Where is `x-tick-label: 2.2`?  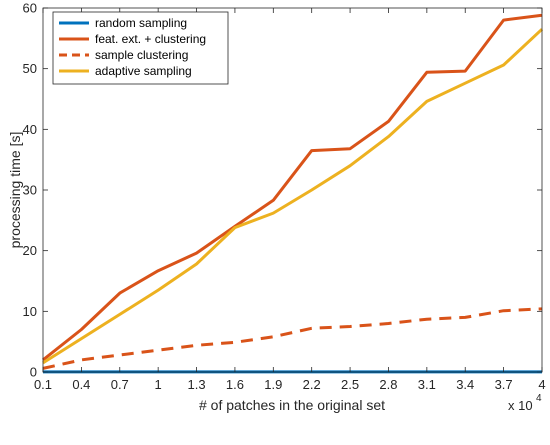
x-tick-label: 2.2 is located at coordinates (312, 384).